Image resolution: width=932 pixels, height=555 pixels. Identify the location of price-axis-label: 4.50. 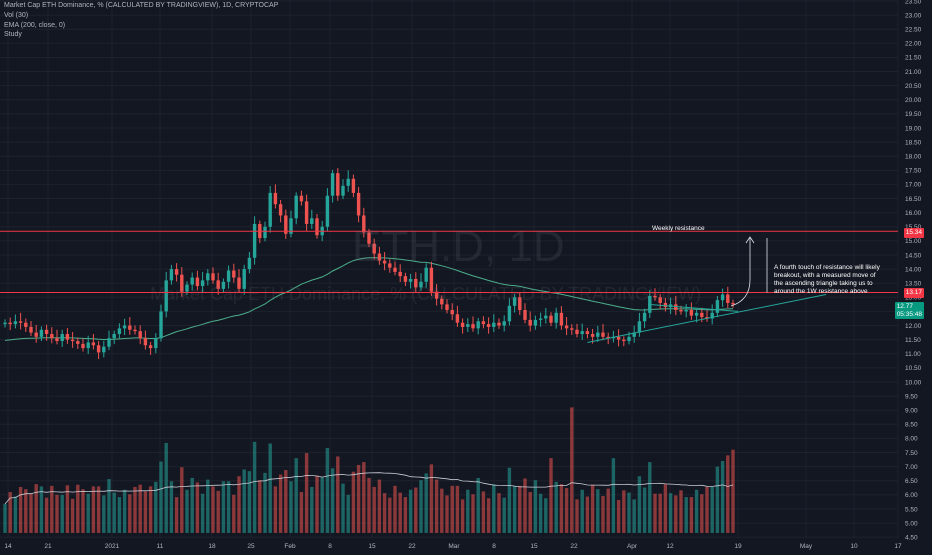
(911, 537).